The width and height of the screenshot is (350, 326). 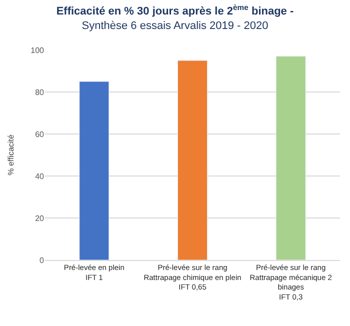 I want to click on chart-subtitle: Synthèse 6 essais Arvalis 2019 - 2020, so click(x=175, y=26).